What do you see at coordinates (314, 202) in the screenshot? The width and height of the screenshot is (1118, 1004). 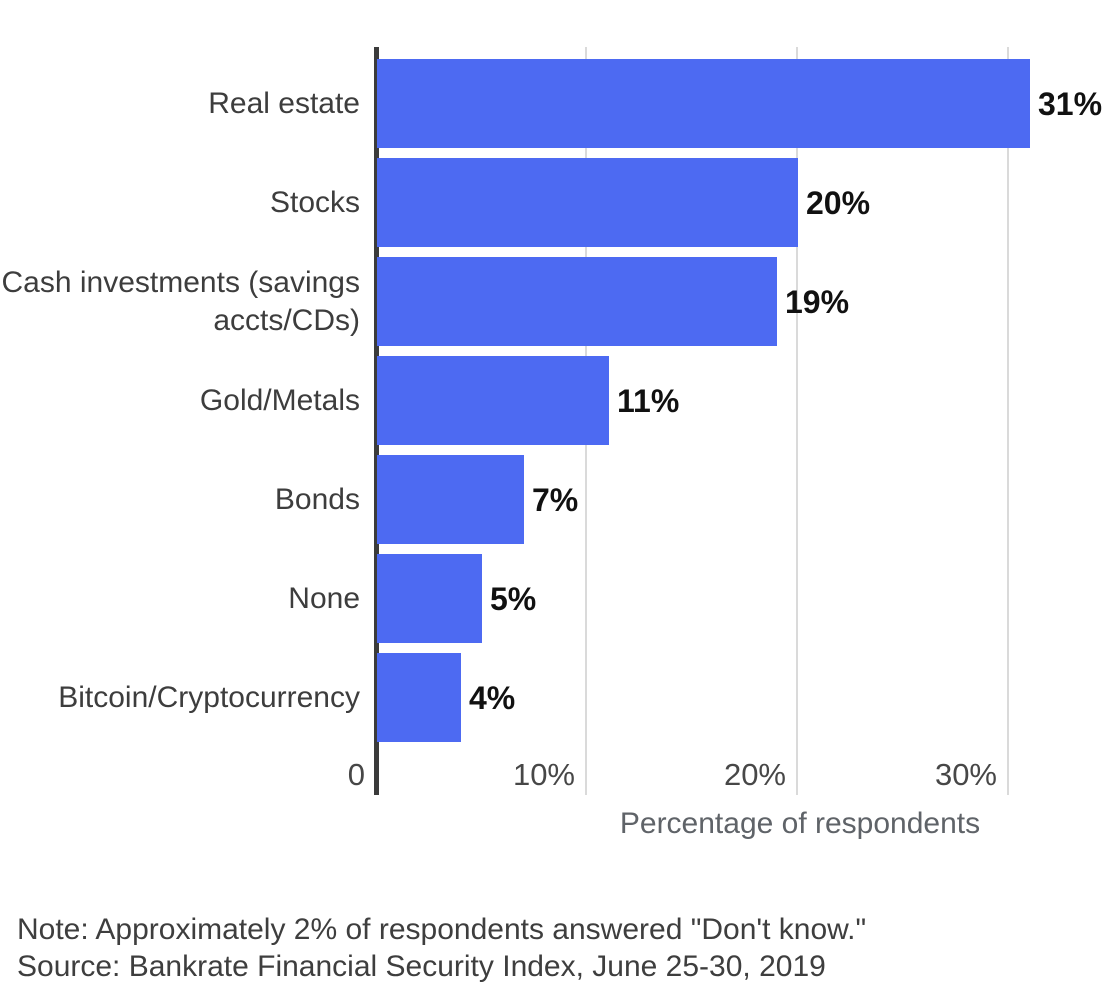 I see `category-label: Stocks` at bounding box center [314, 202].